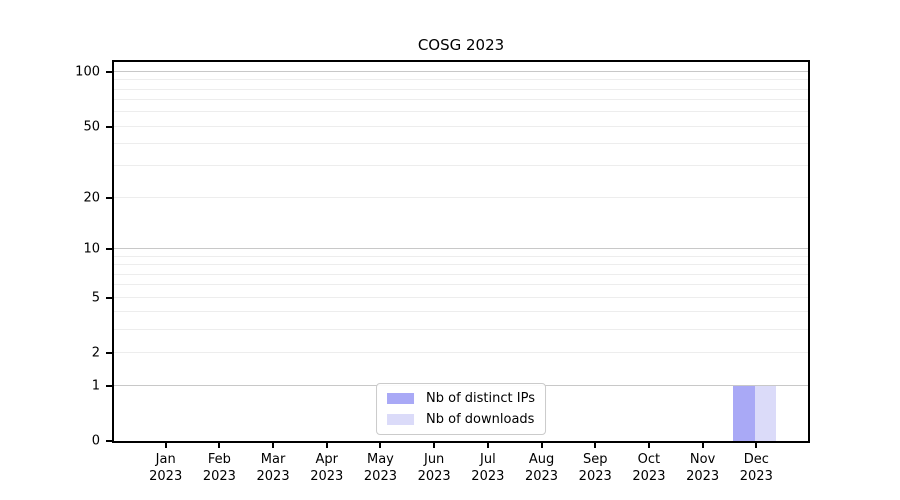  Describe the element at coordinates (273, 459) in the screenshot. I see `x-tick-month: Mar` at that location.